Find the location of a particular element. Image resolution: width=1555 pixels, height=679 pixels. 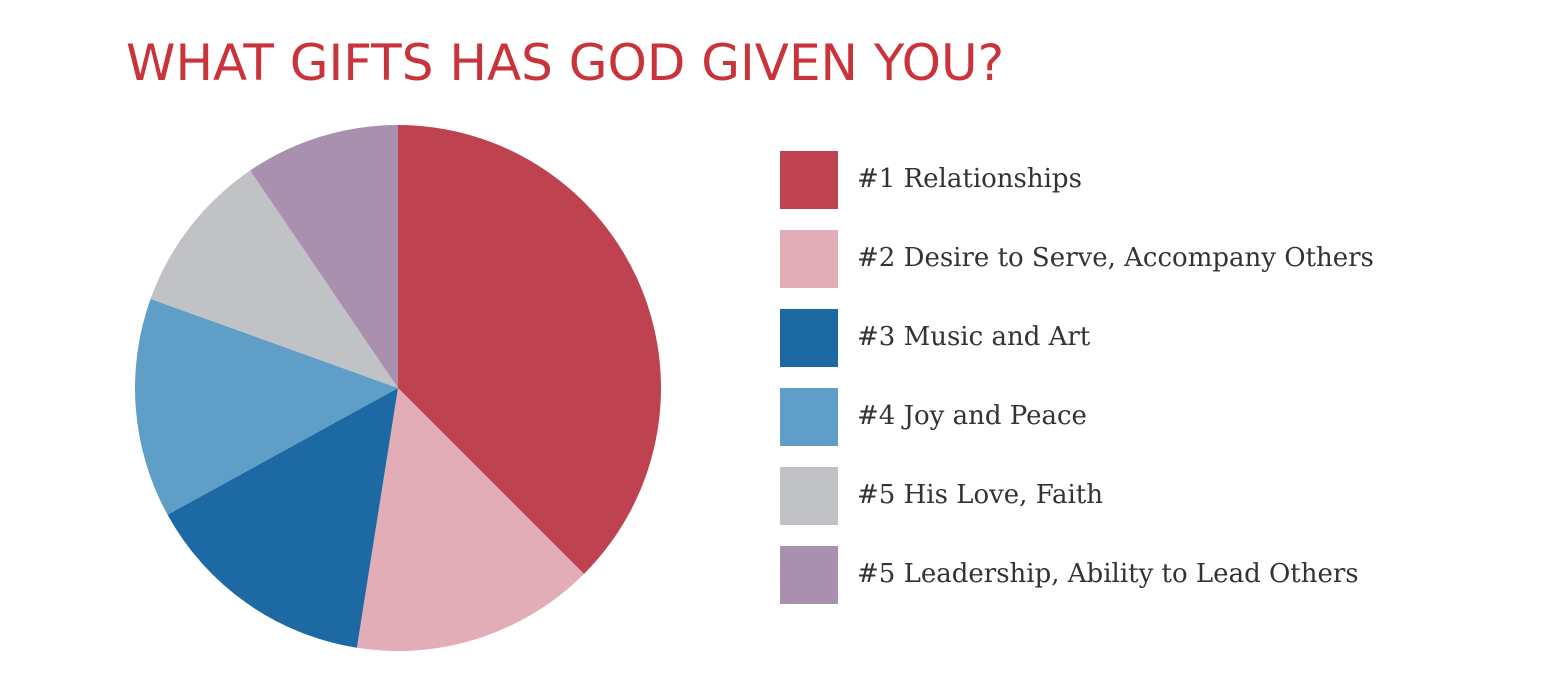

legend-label: #4 Joy and Peace is located at coordinates (972, 416).